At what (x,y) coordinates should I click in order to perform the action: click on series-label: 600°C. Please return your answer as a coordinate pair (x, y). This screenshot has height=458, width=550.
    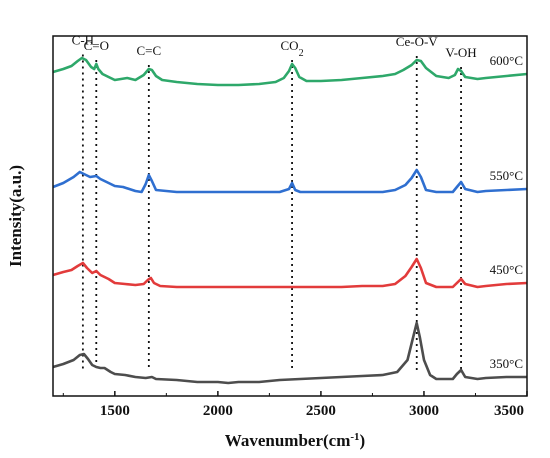
    Looking at the image, I should click on (506, 60).